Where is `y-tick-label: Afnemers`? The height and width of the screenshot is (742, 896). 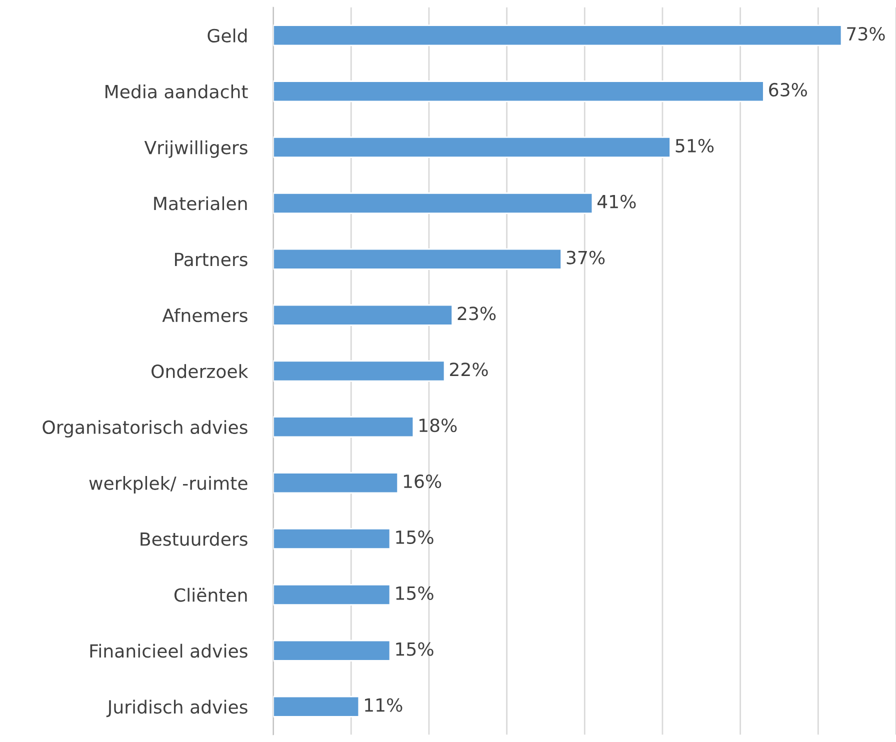
y-tick-label: Afnemers is located at coordinates (205, 315).